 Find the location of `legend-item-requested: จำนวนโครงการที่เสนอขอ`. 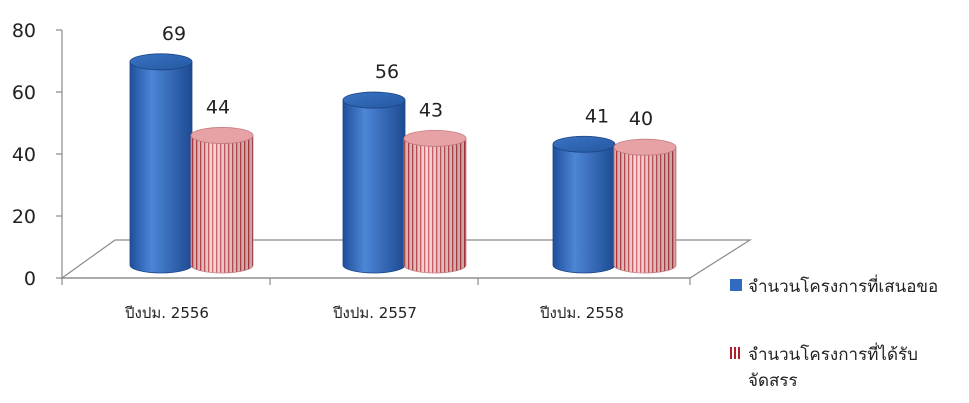

legend-item-requested: จำนวนโครงการที่เสนอขอ is located at coordinates (844, 287).